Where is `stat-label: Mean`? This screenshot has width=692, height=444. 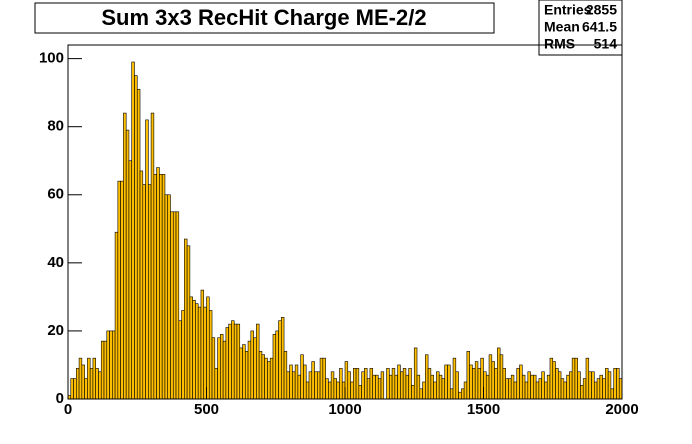 stat-label: Mean is located at coordinates (562, 27).